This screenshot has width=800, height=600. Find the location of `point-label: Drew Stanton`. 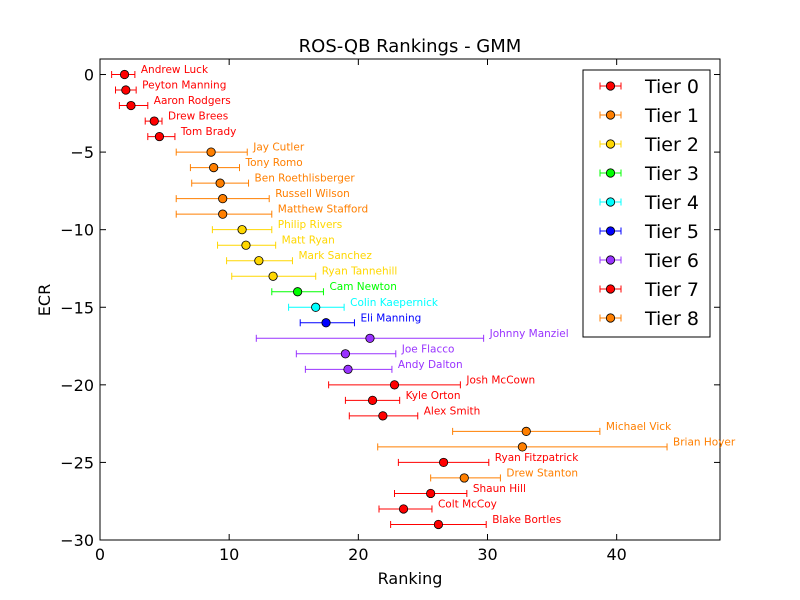

point-label: Drew Stanton is located at coordinates (542, 473).